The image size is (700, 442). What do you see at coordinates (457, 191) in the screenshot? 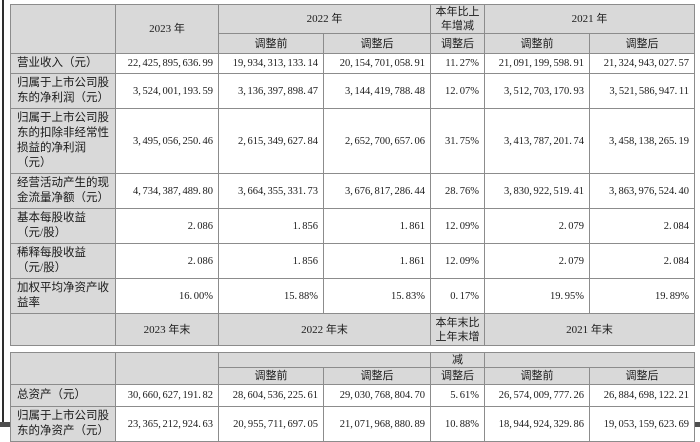
I see `value-cell: 28. 76%` at bounding box center [457, 191].